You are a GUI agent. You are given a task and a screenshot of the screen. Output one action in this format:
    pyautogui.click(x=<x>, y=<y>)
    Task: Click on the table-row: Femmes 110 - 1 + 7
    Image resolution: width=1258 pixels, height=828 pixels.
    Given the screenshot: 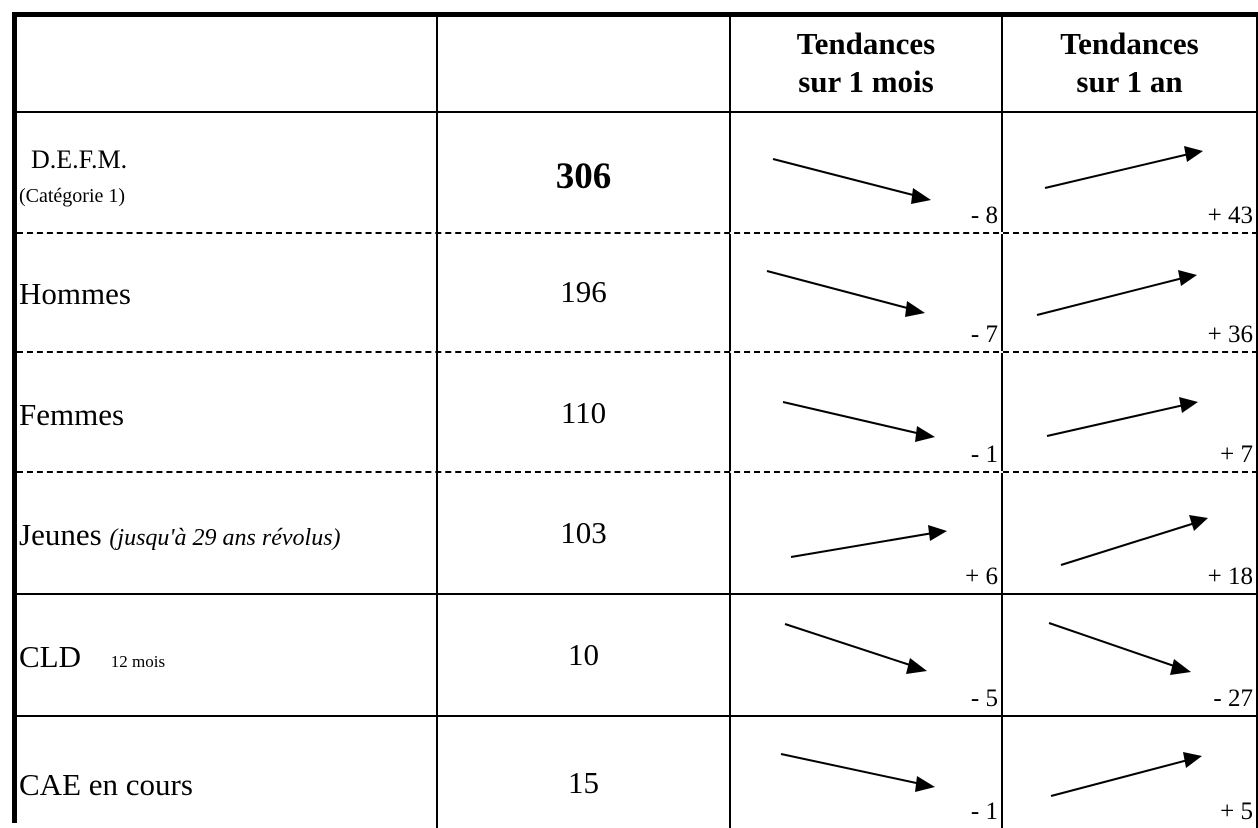 What is the action you would take?
    pyautogui.click(x=637, y=413)
    